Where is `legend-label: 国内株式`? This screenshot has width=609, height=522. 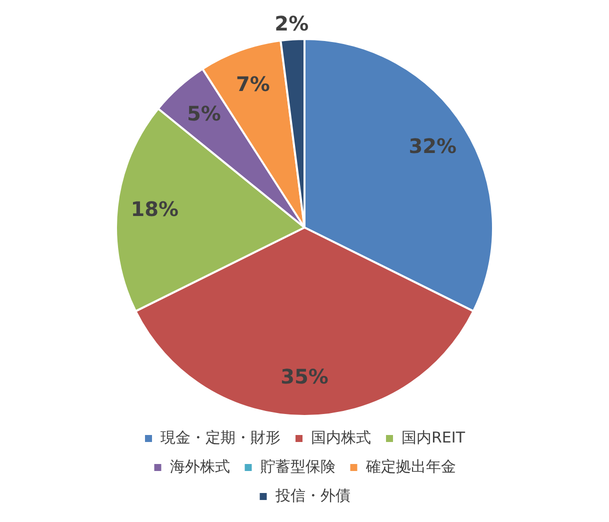
legend-label: 国内株式 is located at coordinates (341, 437).